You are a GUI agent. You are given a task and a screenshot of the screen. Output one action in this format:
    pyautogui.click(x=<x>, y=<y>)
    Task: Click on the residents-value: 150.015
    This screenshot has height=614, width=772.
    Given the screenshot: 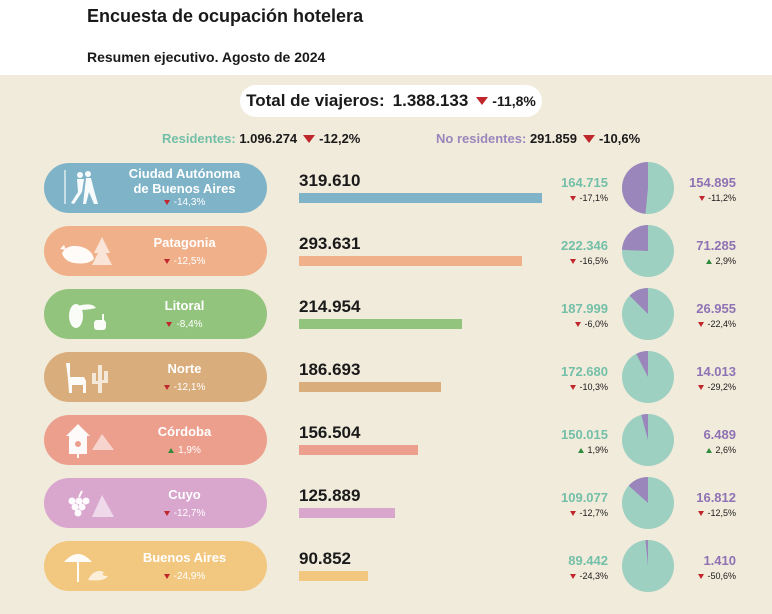 What is the action you would take?
    pyautogui.click(x=584, y=434)
    